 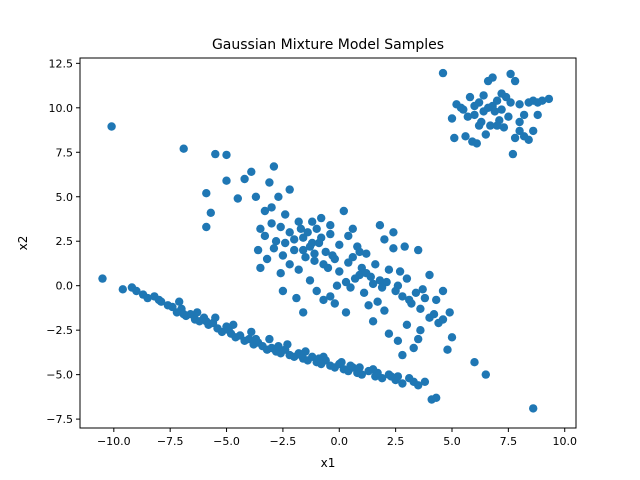 I want to click on x-tick-label-3: −2.5, so click(x=283, y=441).